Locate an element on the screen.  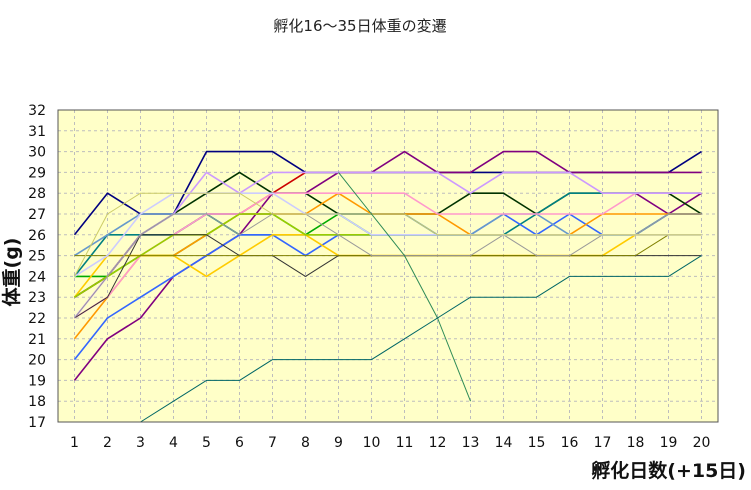
x-tick-label: 20 is located at coordinates (702, 443).